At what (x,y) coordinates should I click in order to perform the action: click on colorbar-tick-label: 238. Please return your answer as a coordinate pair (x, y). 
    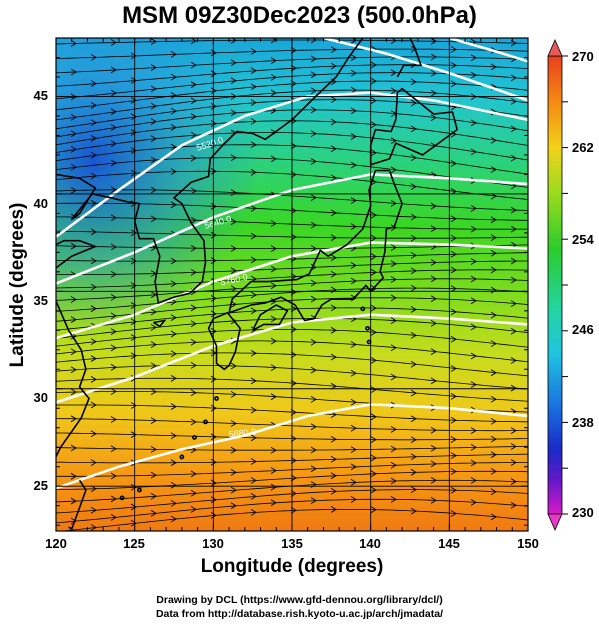
    Looking at the image, I should click on (583, 422).